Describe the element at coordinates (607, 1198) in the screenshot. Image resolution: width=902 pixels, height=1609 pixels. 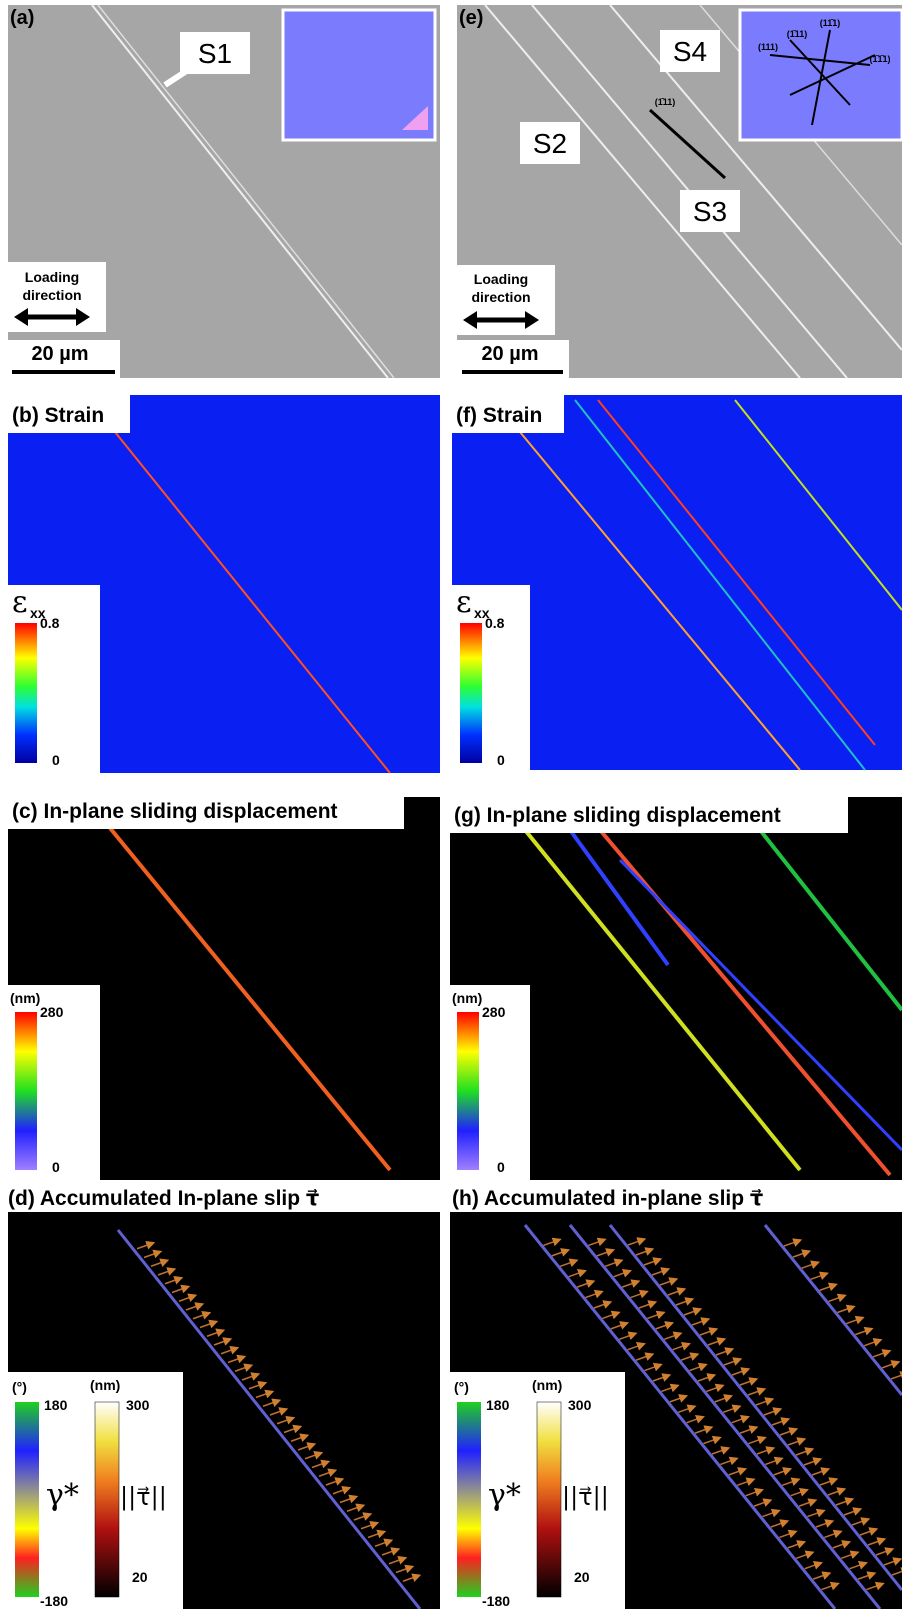
I see `label: (h) Accumulated in-plane slip τ⃗` at that location.